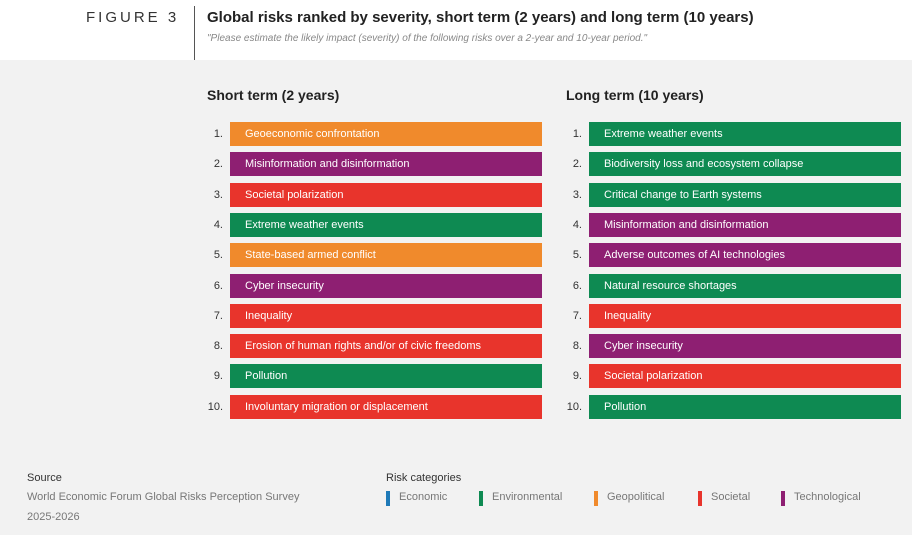 Image resolution: width=912 pixels, height=535 pixels. I want to click on legend-label: Economic, so click(423, 497).